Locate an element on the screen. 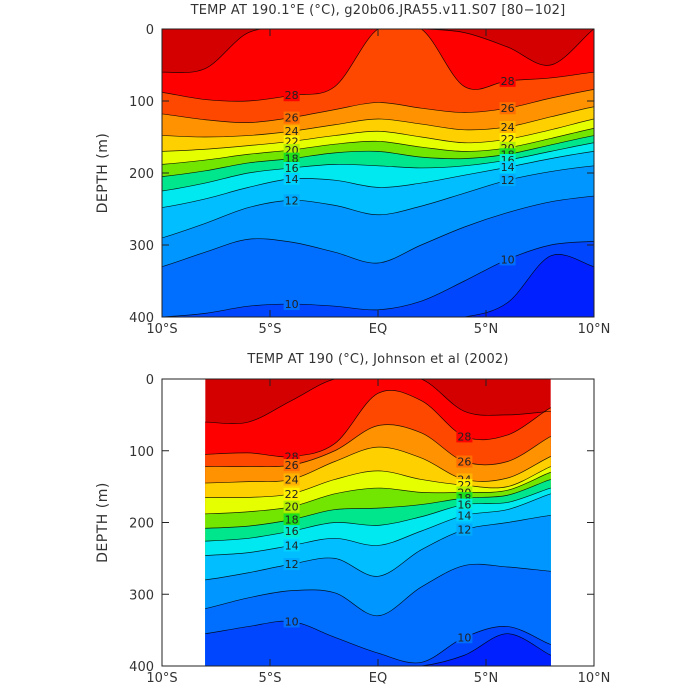  contour-label-14: 14 is located at coordinates (292, 545).